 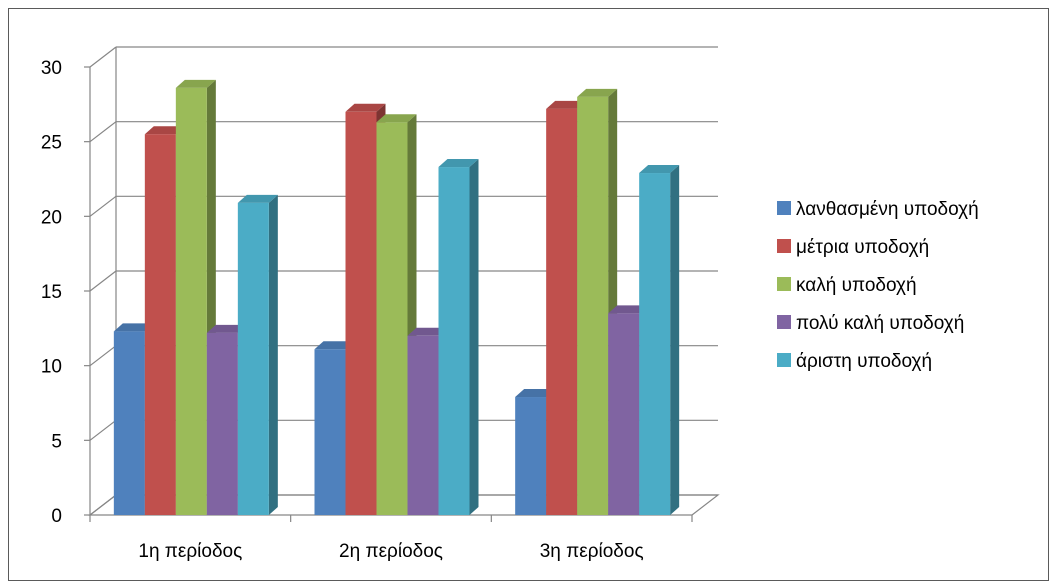 What do you see at coordinates (56, 441) in the screenshot?
I see `y-tick-label: 5` at bounding box center [56, 441].